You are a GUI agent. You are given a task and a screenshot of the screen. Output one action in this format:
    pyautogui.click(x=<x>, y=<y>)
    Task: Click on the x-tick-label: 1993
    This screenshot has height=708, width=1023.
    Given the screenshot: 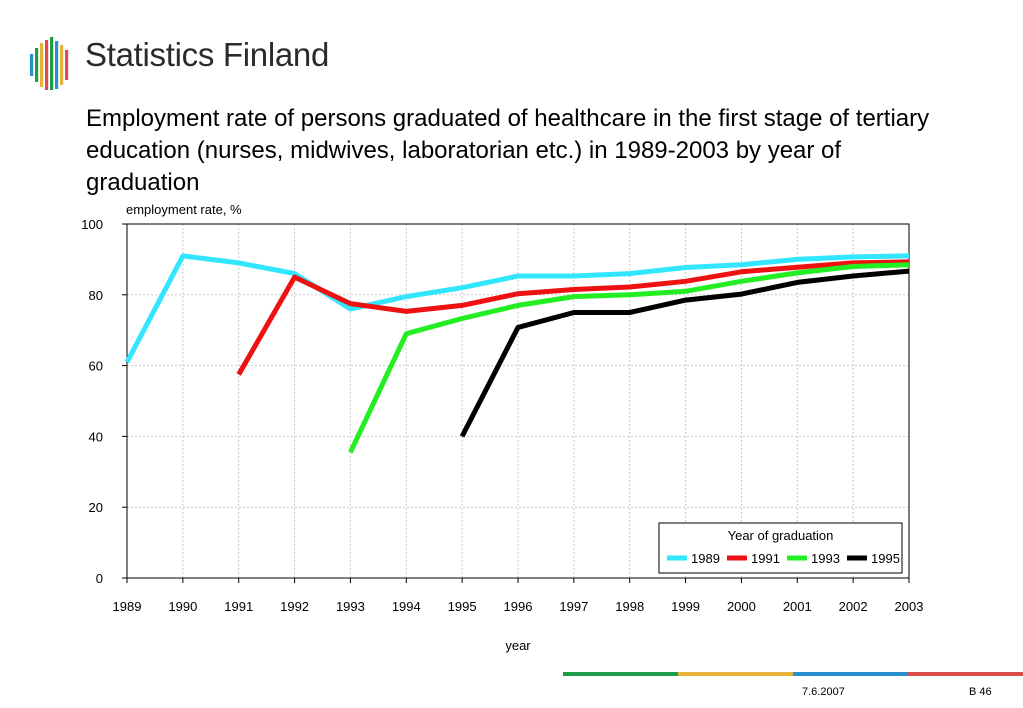 What is the action you would take?
    pyautogui.click(x=350, y=606)
    